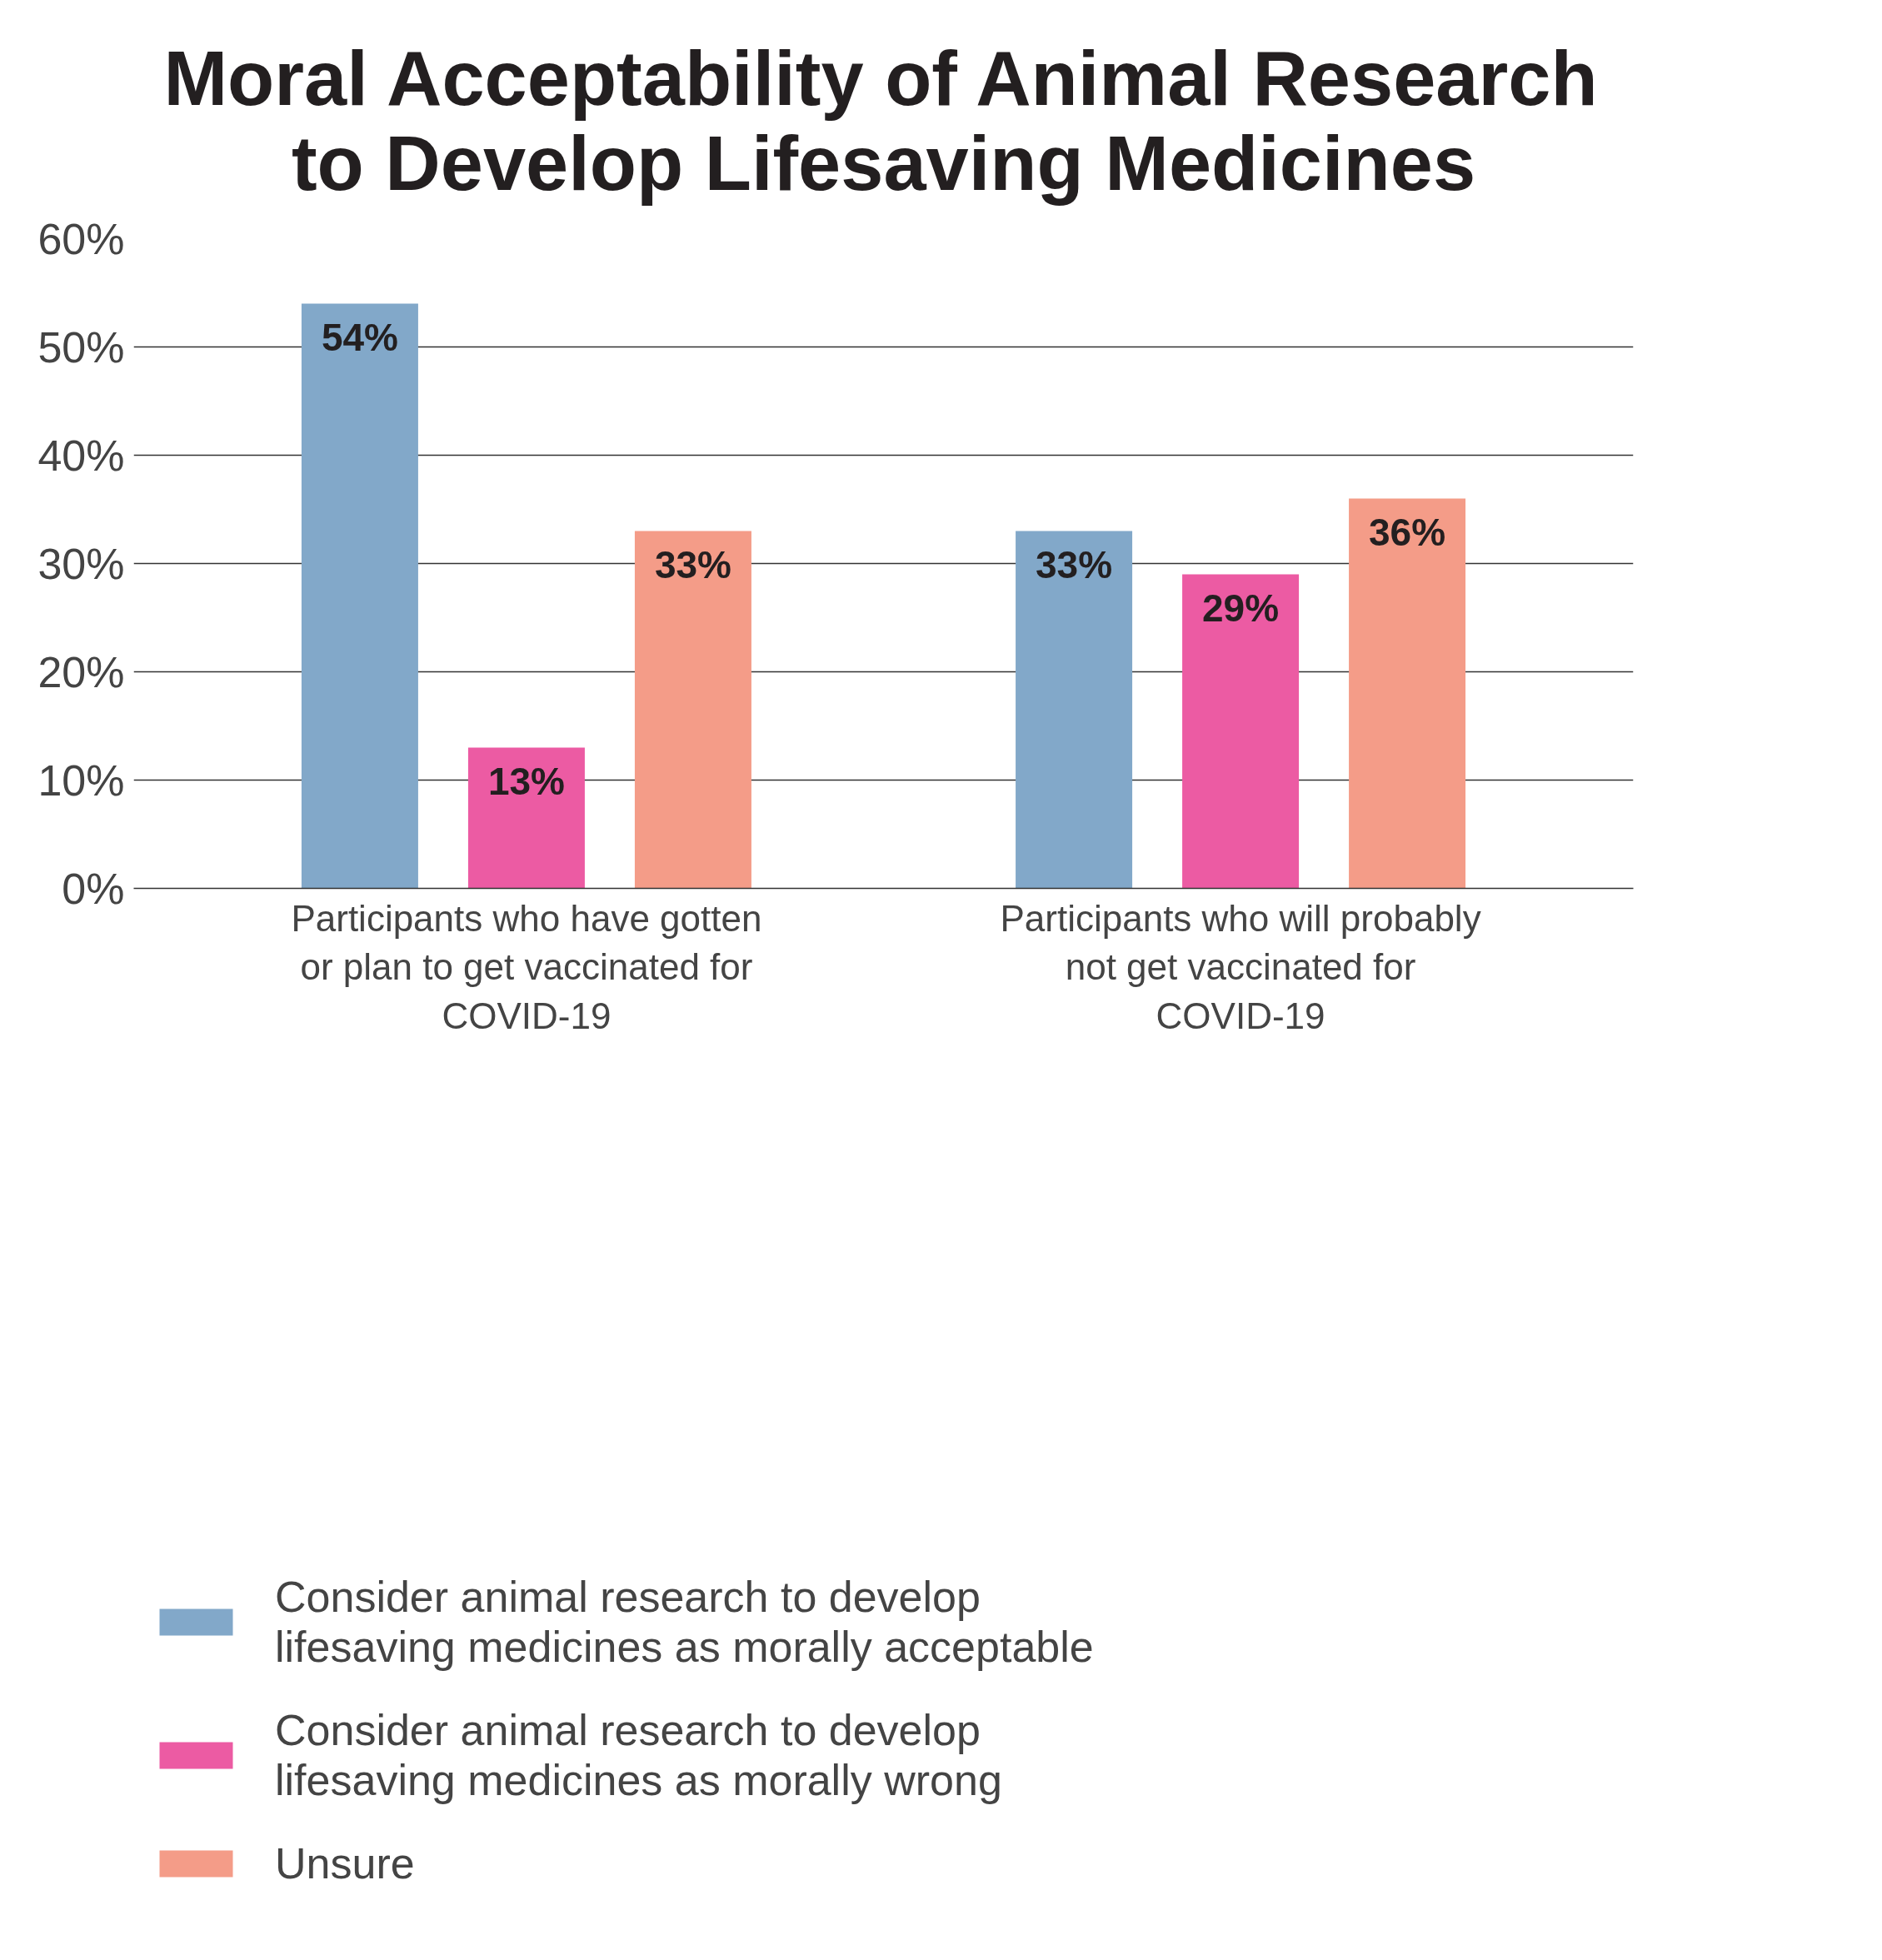  What do you see at coordinates (684, 1622) in the screenshot?
I see `legend-label: Consider animal research to develop lifesaving medicines as morally acceptable` at bounding box center [684, 1622].